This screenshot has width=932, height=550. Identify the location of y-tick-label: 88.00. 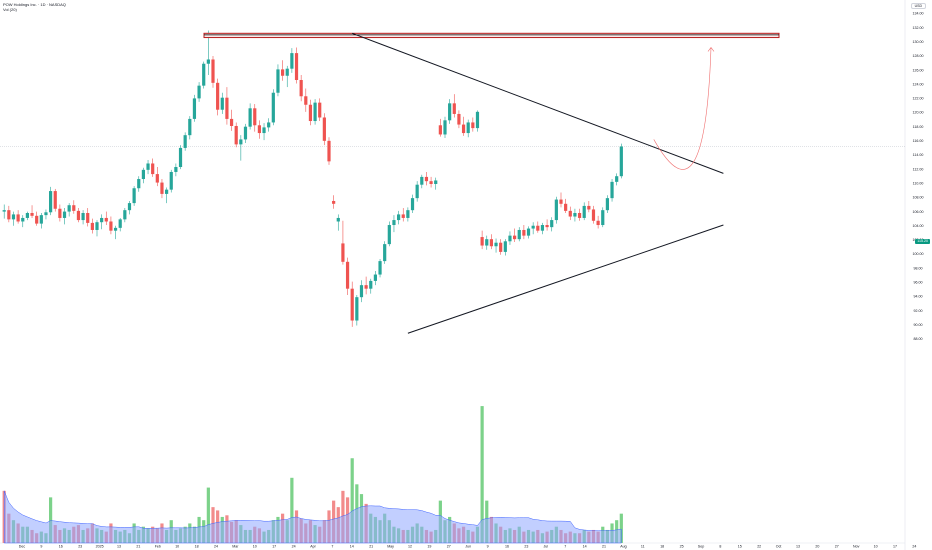
(918, 339).